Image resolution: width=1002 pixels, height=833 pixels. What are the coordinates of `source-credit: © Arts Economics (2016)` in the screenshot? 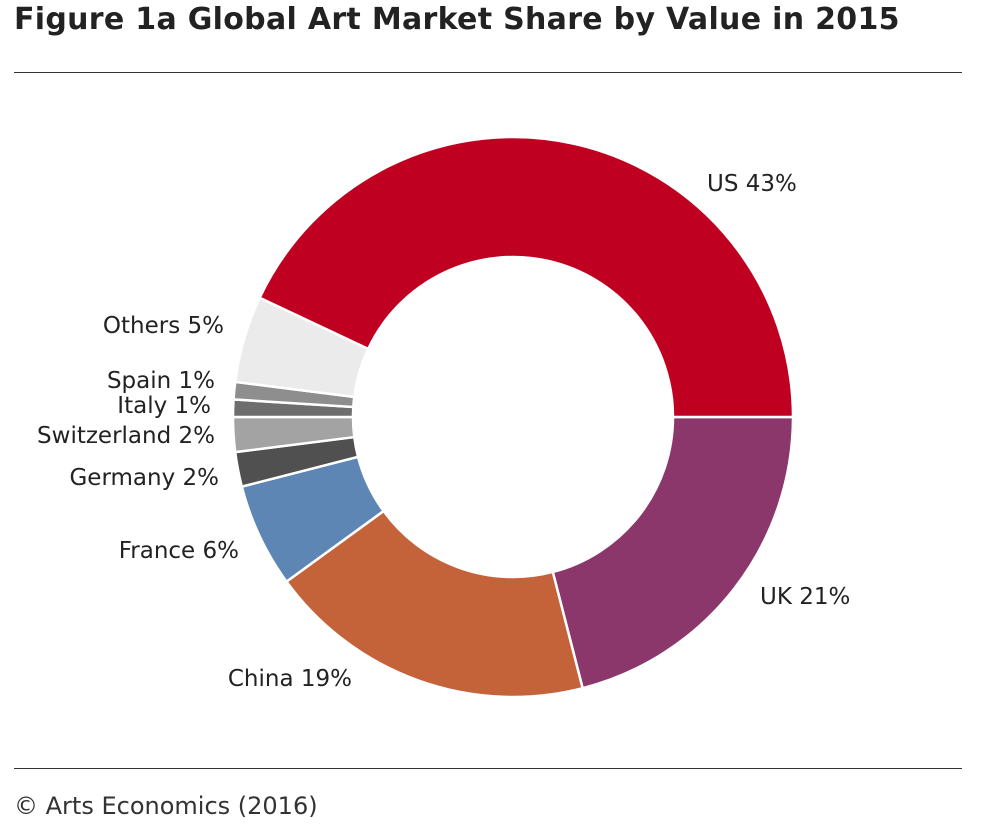 It's located at (166, 806).